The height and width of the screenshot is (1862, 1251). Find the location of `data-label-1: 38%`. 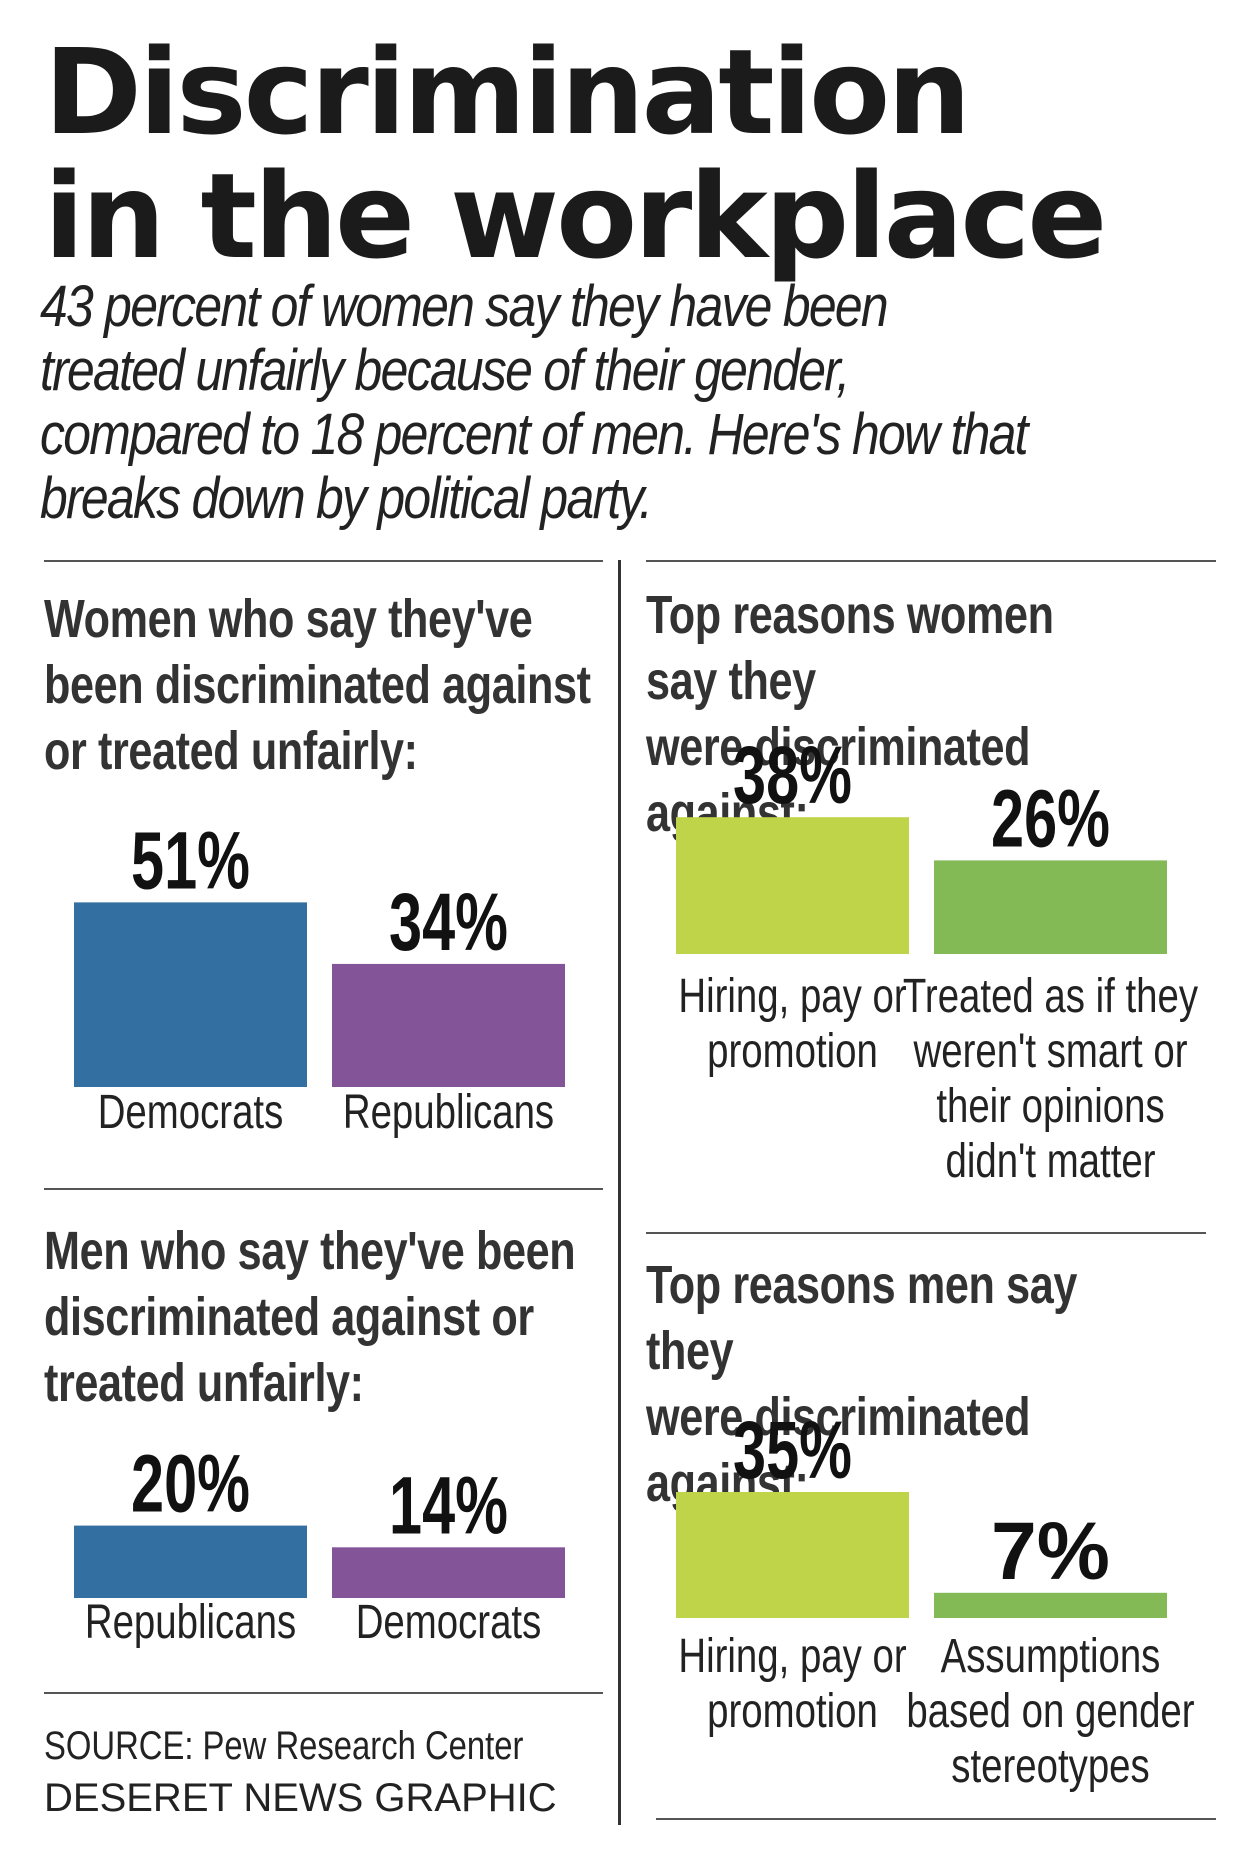

data-label-1: 38% is located at coordinates (792, 775).